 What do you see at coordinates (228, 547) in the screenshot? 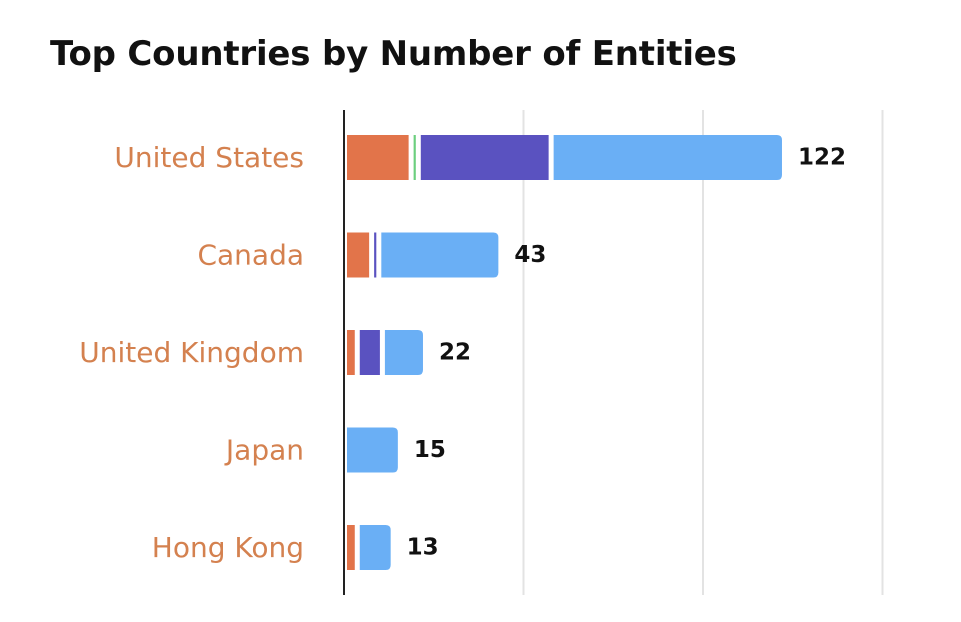
I see `category-label: Hong Kong` at bounding box center [228, 547].